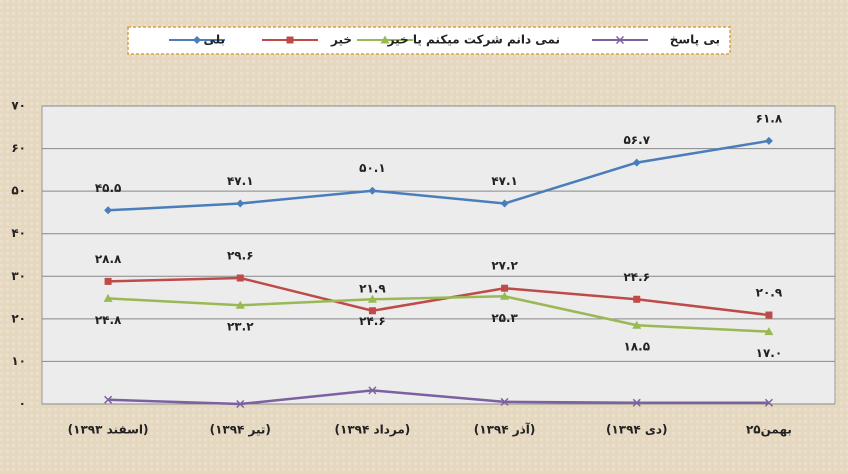  Describe the element at coordinates (769, 430) in the screenshot. I see `x-tick-label: بهمن۲۵` at that location.